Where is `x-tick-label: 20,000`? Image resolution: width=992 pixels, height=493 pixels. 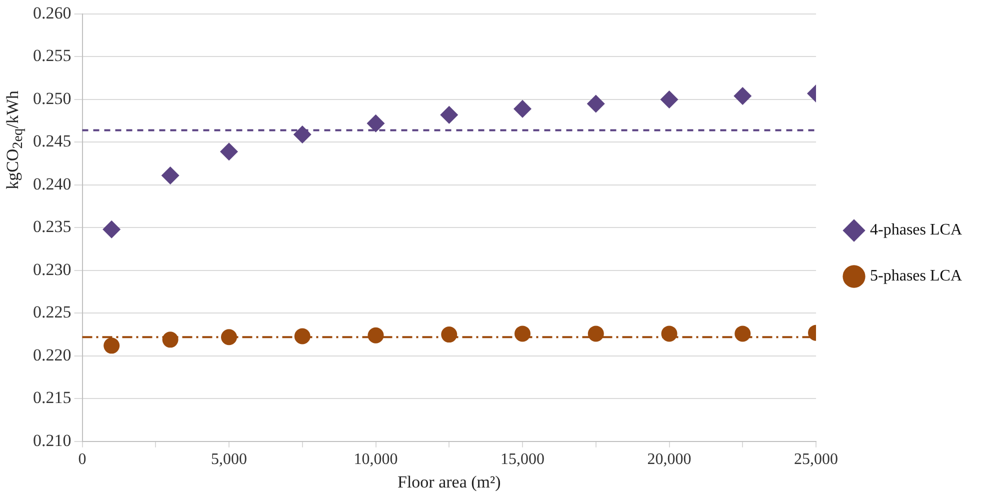 x-tick-label: 20,000 is located at coordinates (669, 459).